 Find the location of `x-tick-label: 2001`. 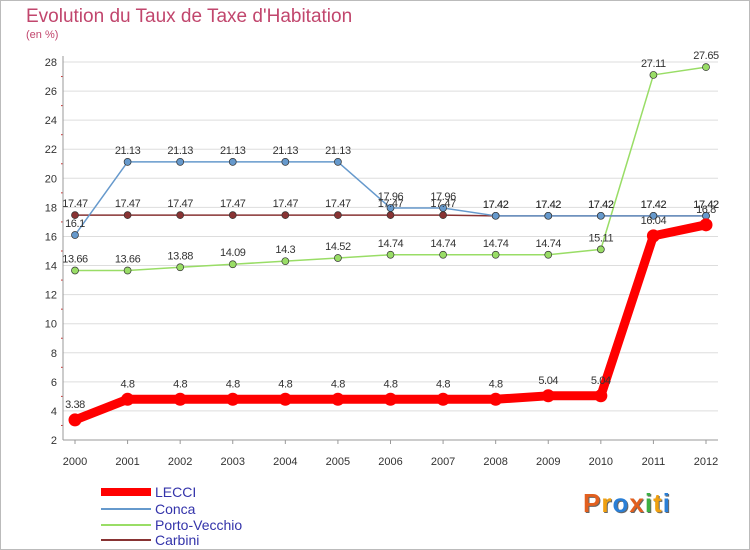

x-tick-label: 2001 is located at coordinates (127, 462).